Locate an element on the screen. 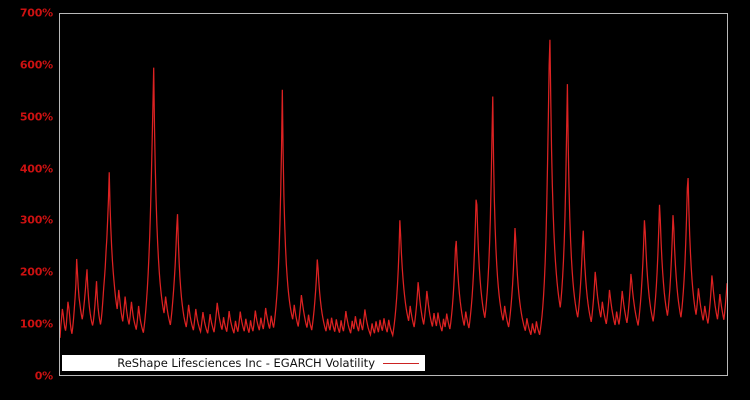 The image size is (750, 400). y-axis-tick-label: 600% is located at coordinates (36, 65).